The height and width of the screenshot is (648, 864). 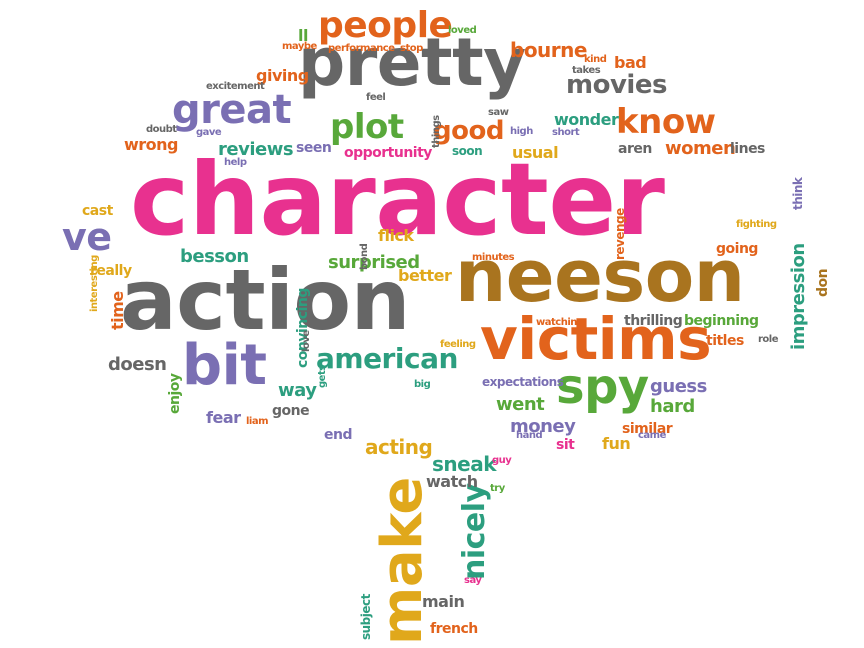 I want to click on cloud-word-great: great, so click(x=232, y=110).